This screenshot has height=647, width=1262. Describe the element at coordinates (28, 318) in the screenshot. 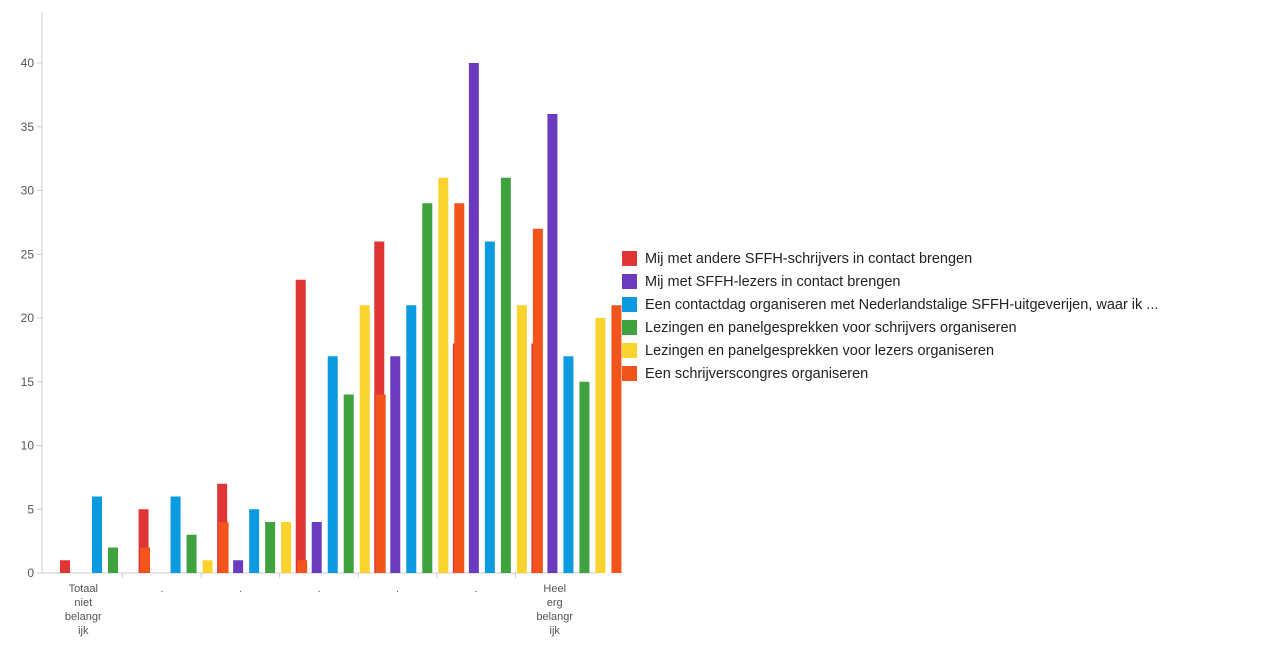

I see `y-tick-label: 20` at that location.